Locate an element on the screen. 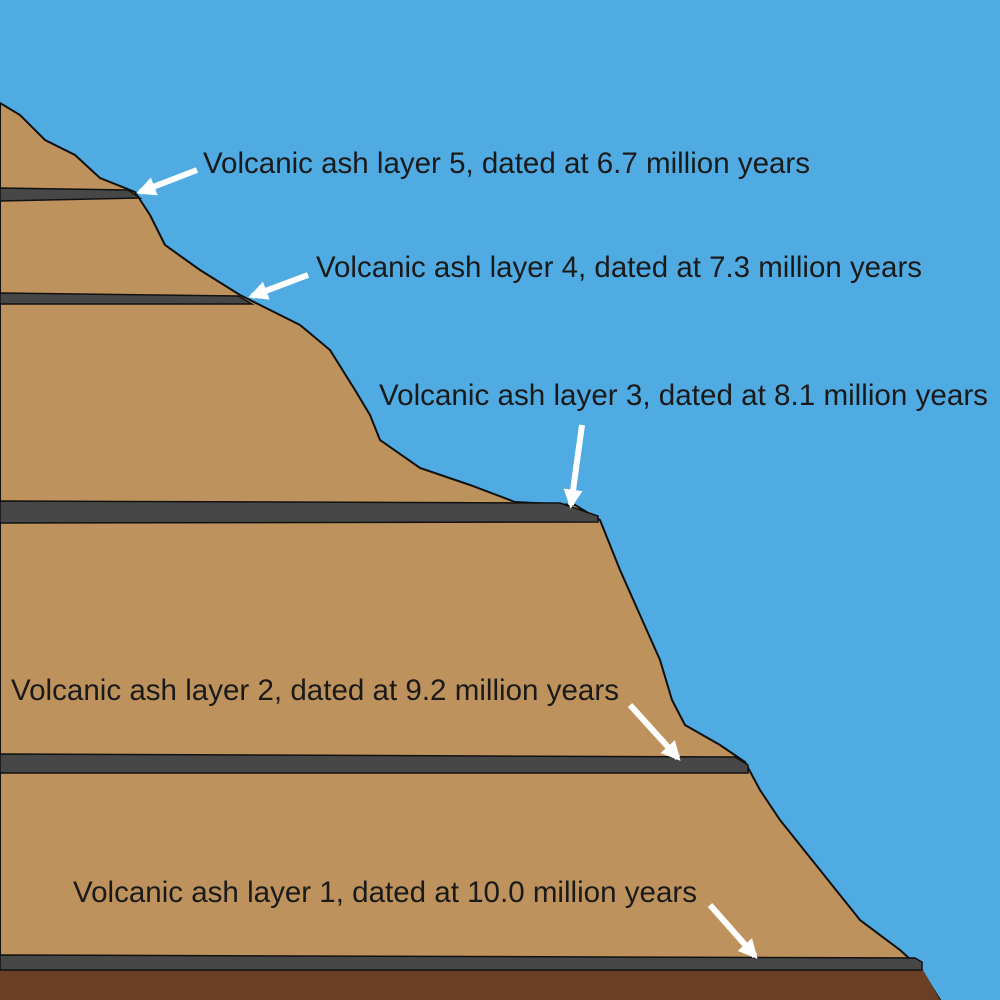  base-rock-layer is located at coordinates (470, 984).